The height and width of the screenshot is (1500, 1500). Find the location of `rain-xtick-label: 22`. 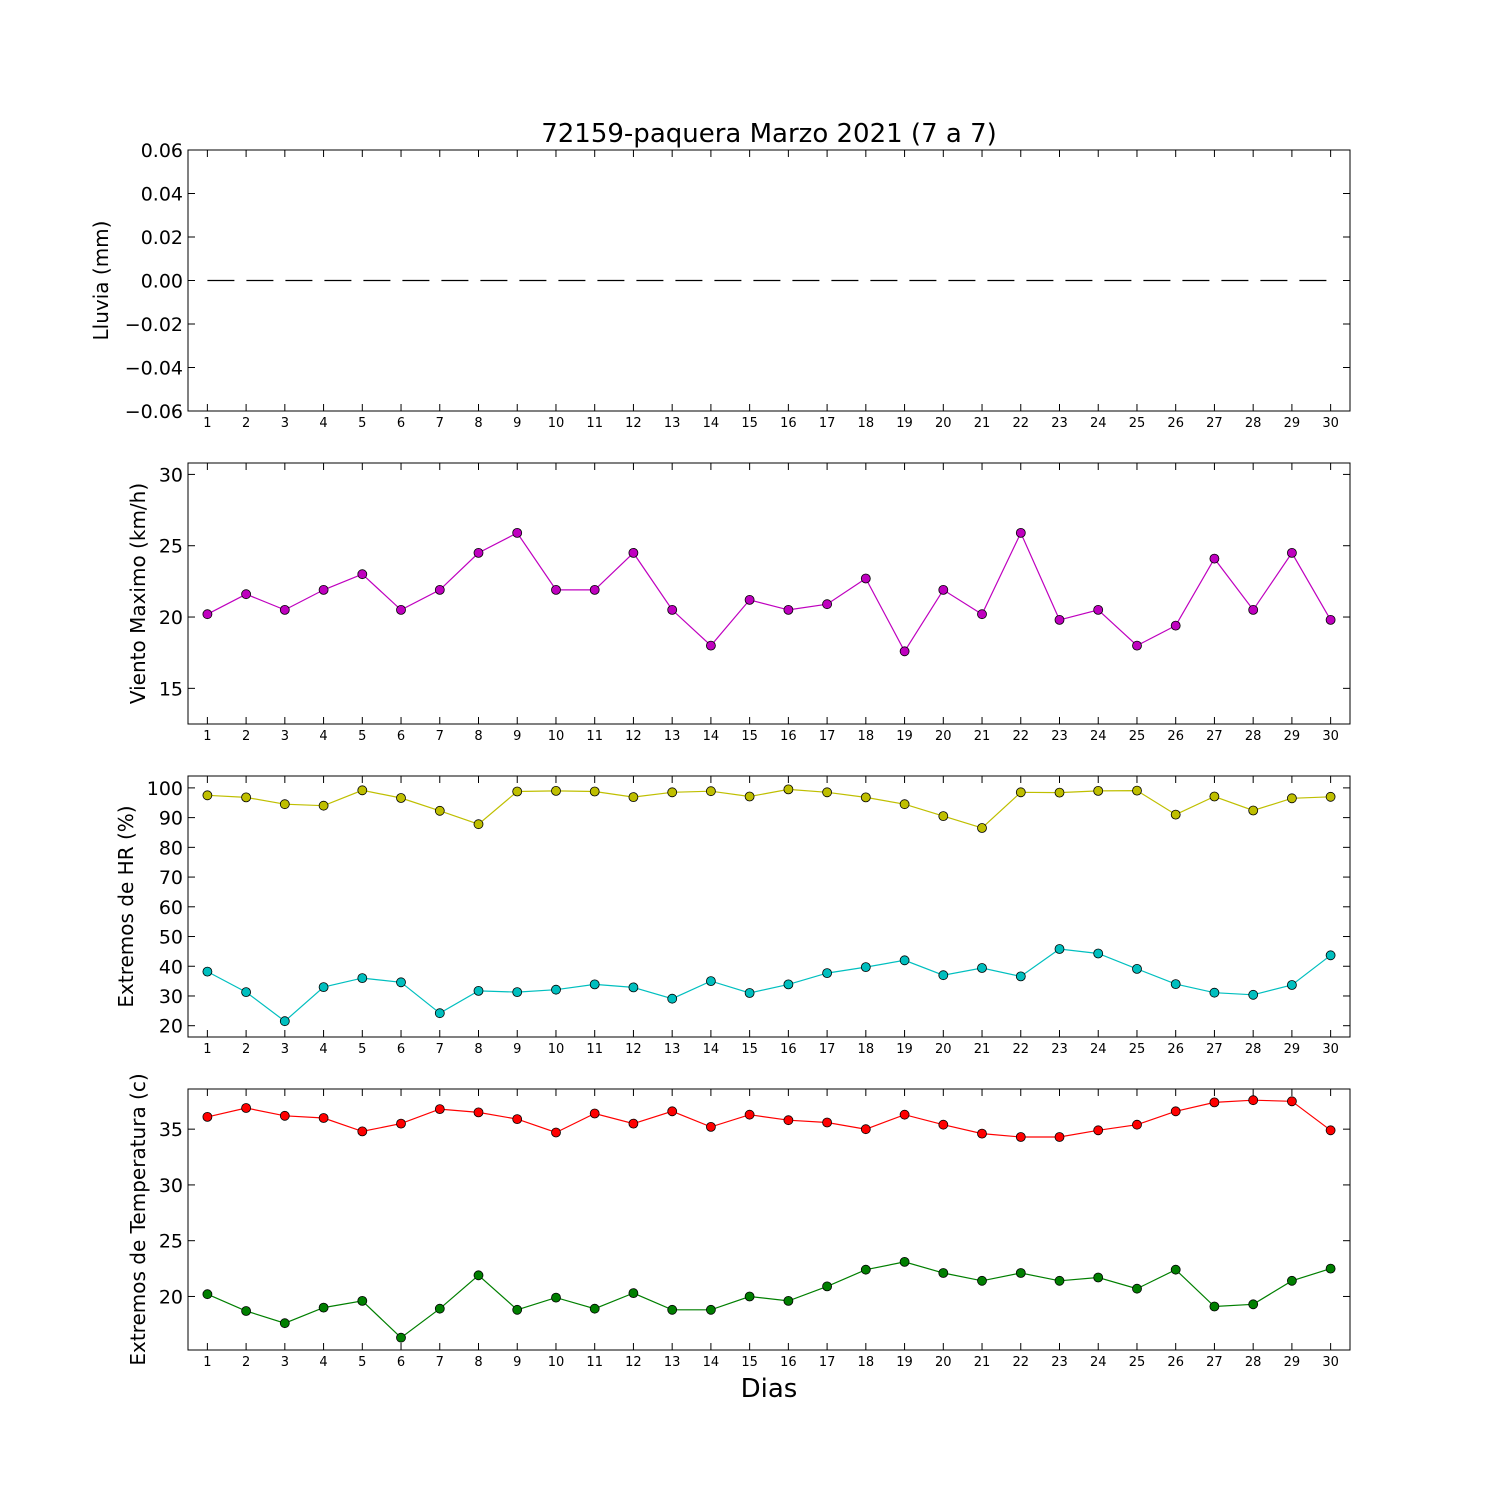

rain-xtick-label: 22 is located at coordinates (1020, 423).